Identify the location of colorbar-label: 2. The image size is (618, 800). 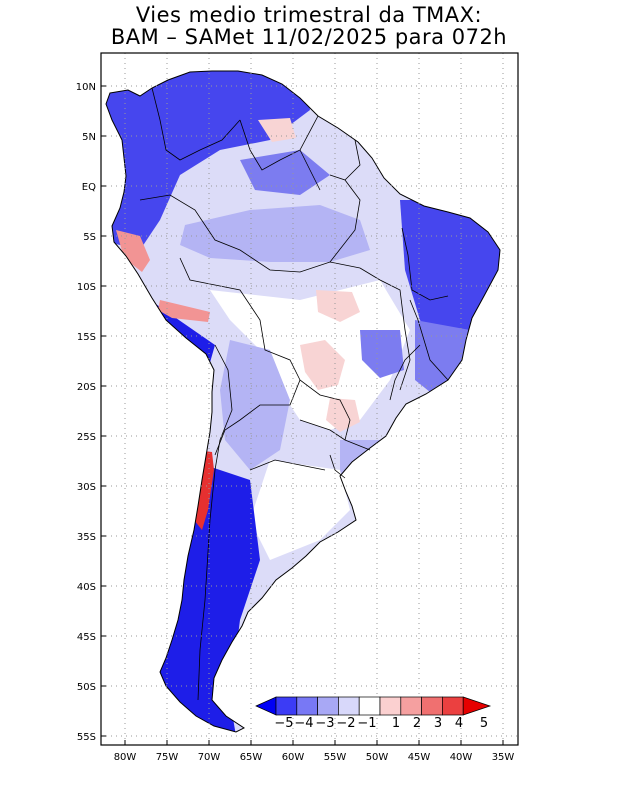
(417, 723).